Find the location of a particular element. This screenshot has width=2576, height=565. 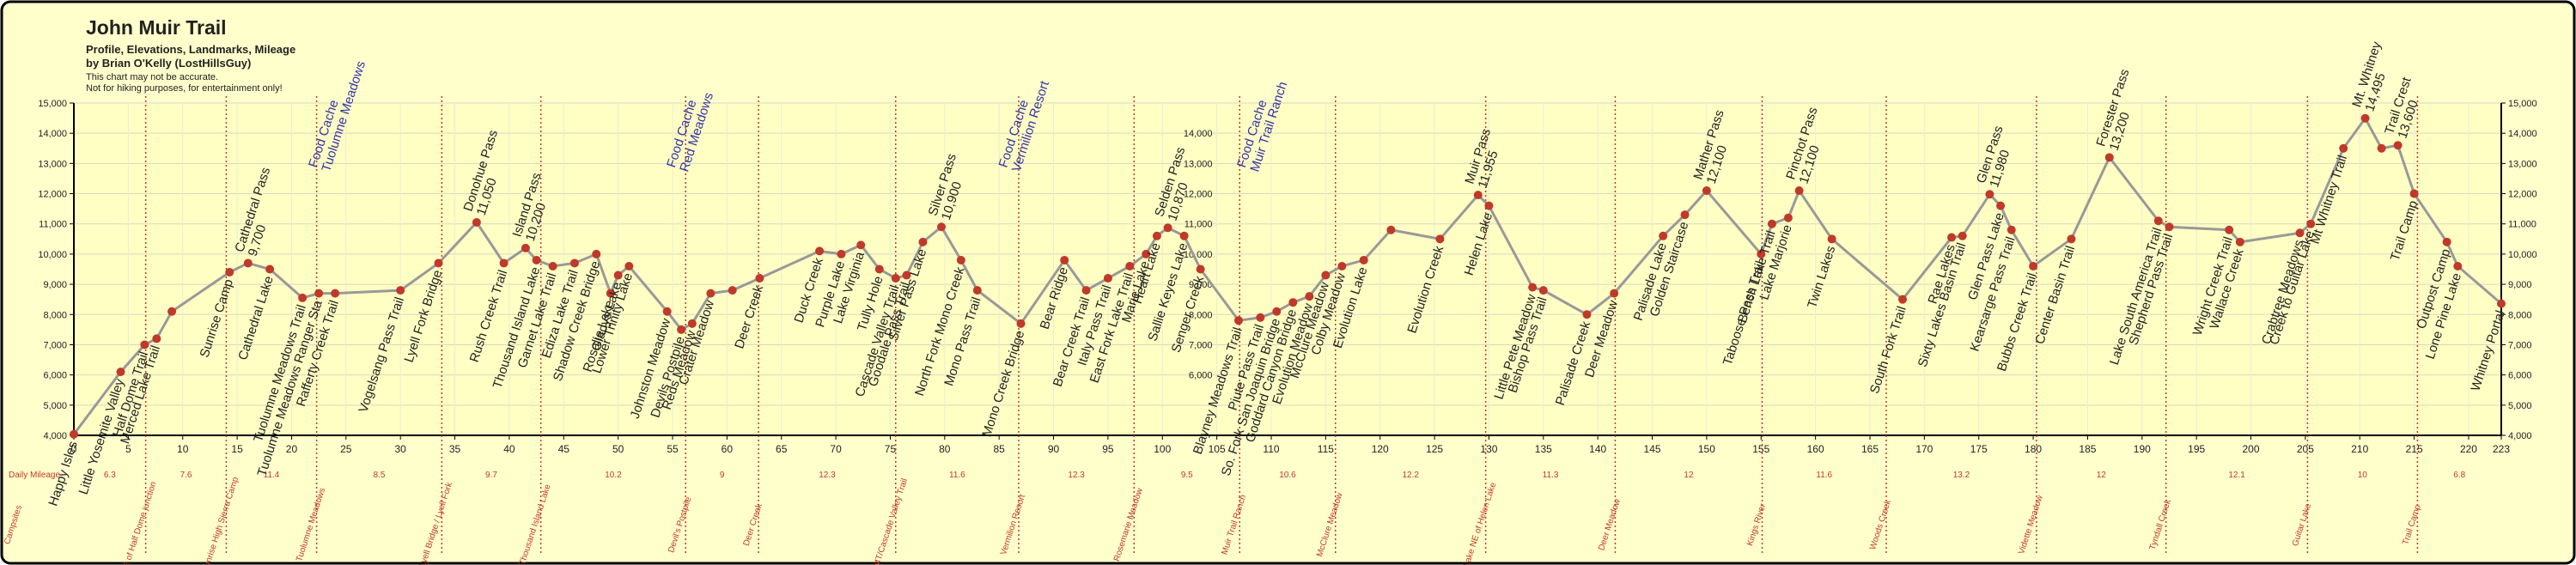

x-tick-label: 85 is located at coordinates (999, 449).